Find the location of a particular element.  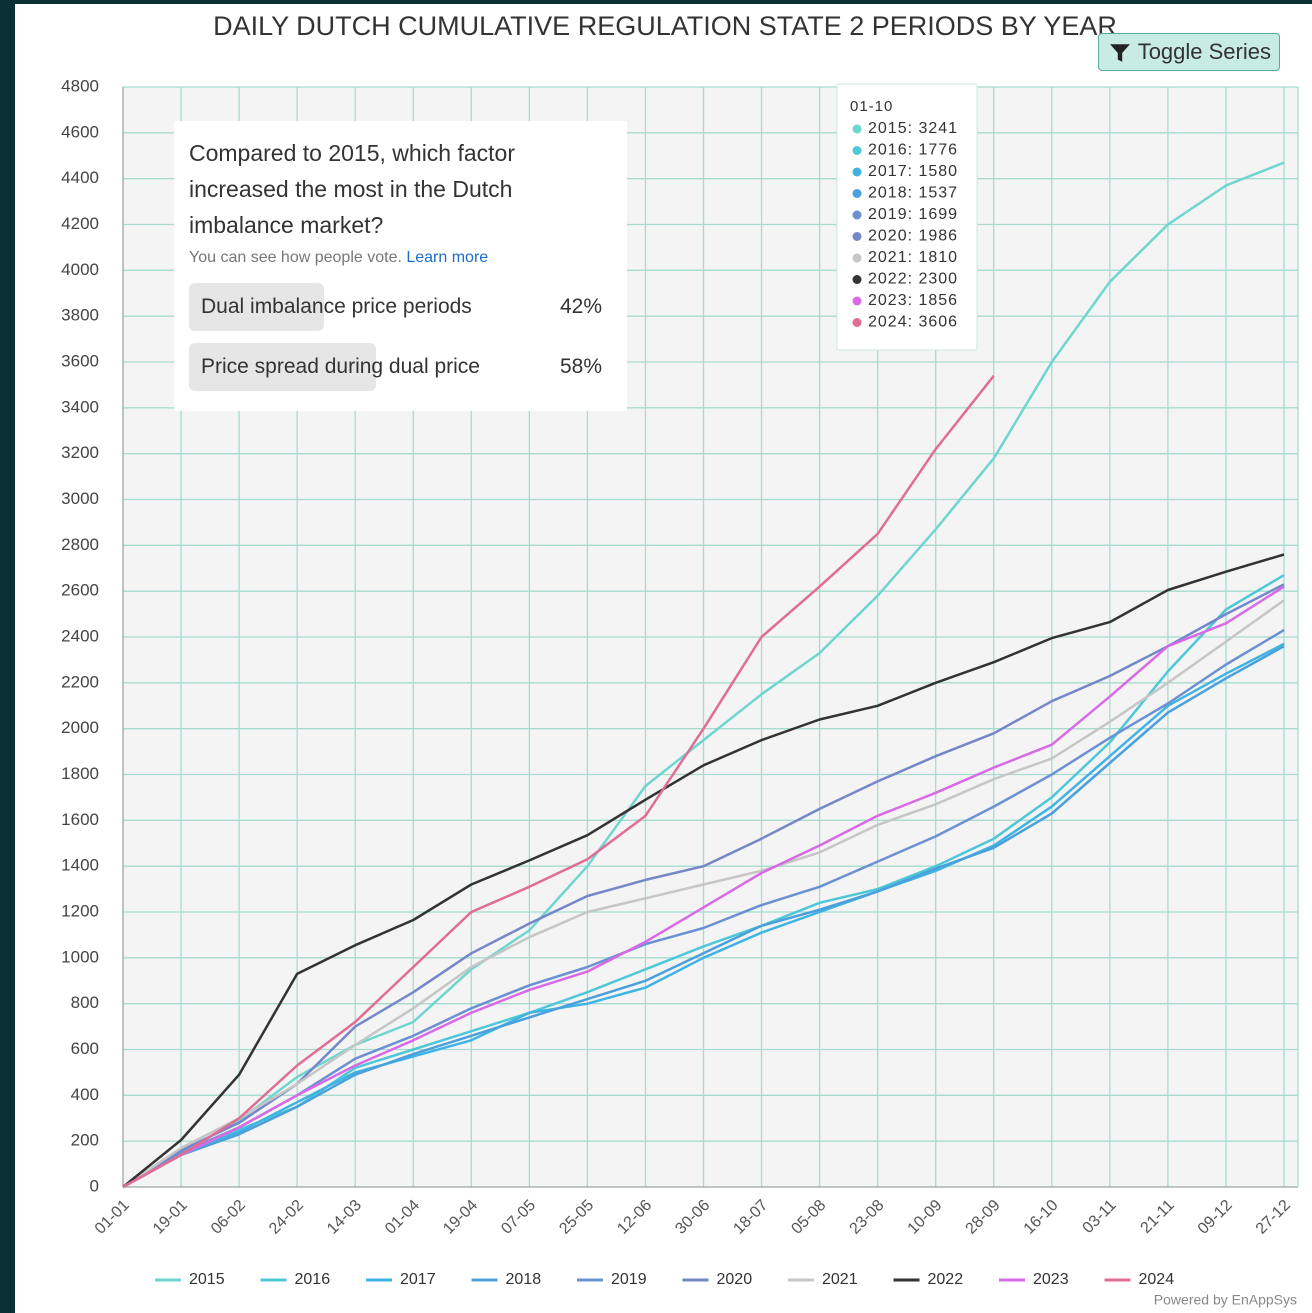

x-tick-label: 25-05 is located at coordinates (576, 1217).